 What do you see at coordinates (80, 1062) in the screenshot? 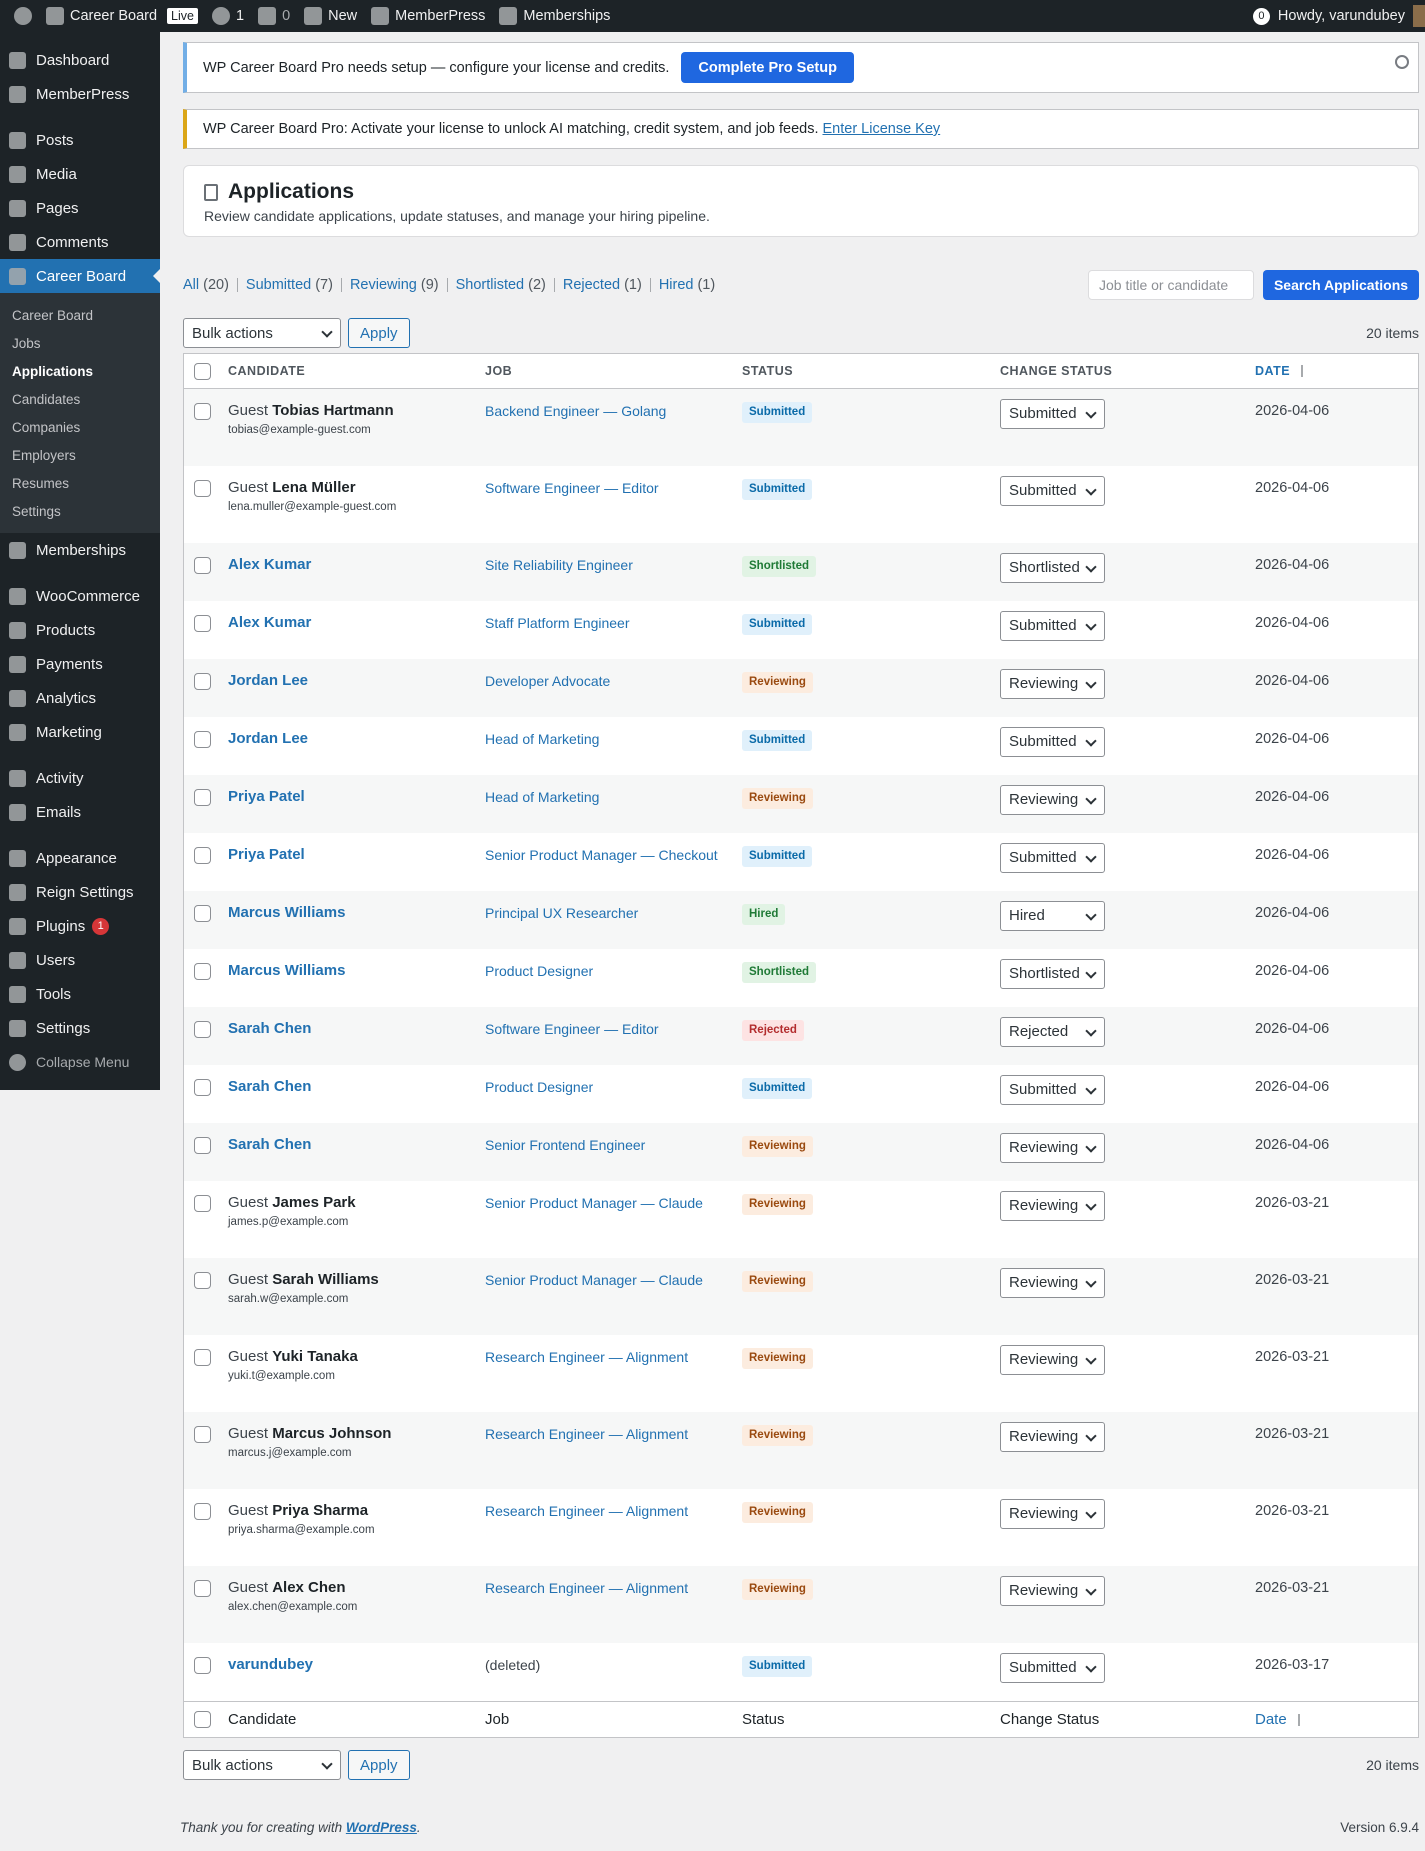
I see `collapse-menu: Collapse Menu` at bounding box center [80, 1062].